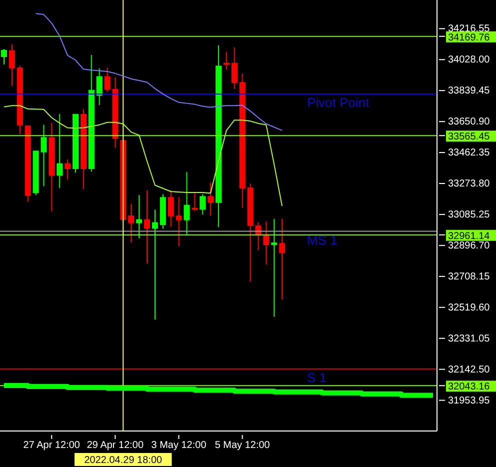  I want to click on x-tick-label: 5 May 12:00, so click(242, 445).